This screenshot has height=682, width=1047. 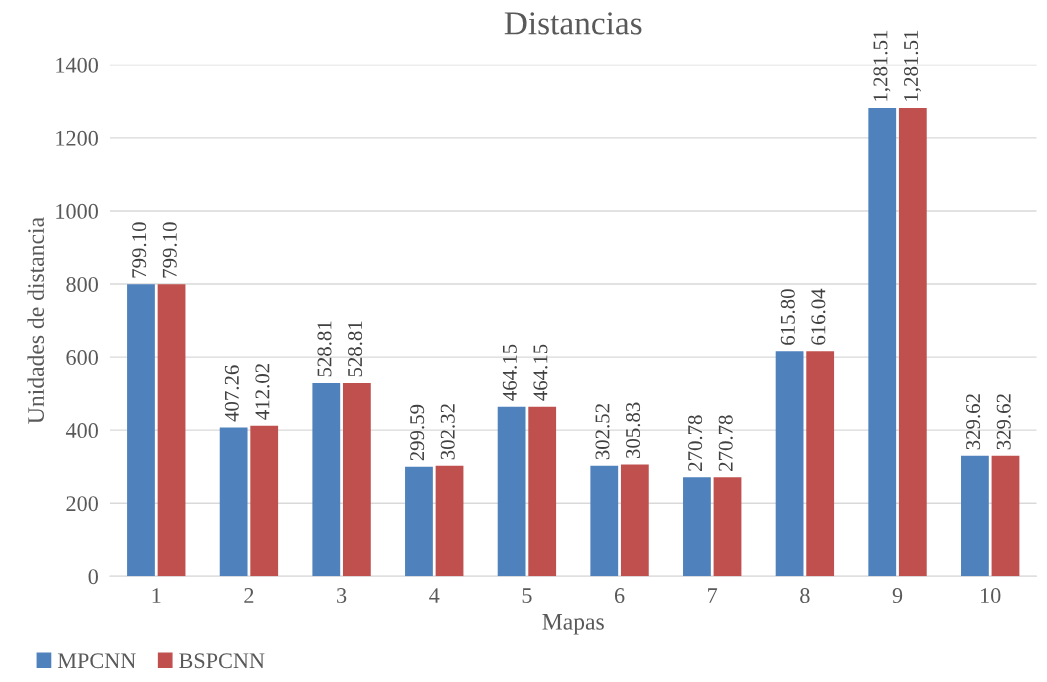 I want to click on data-label: 302.52, so click(x=602, y=432).